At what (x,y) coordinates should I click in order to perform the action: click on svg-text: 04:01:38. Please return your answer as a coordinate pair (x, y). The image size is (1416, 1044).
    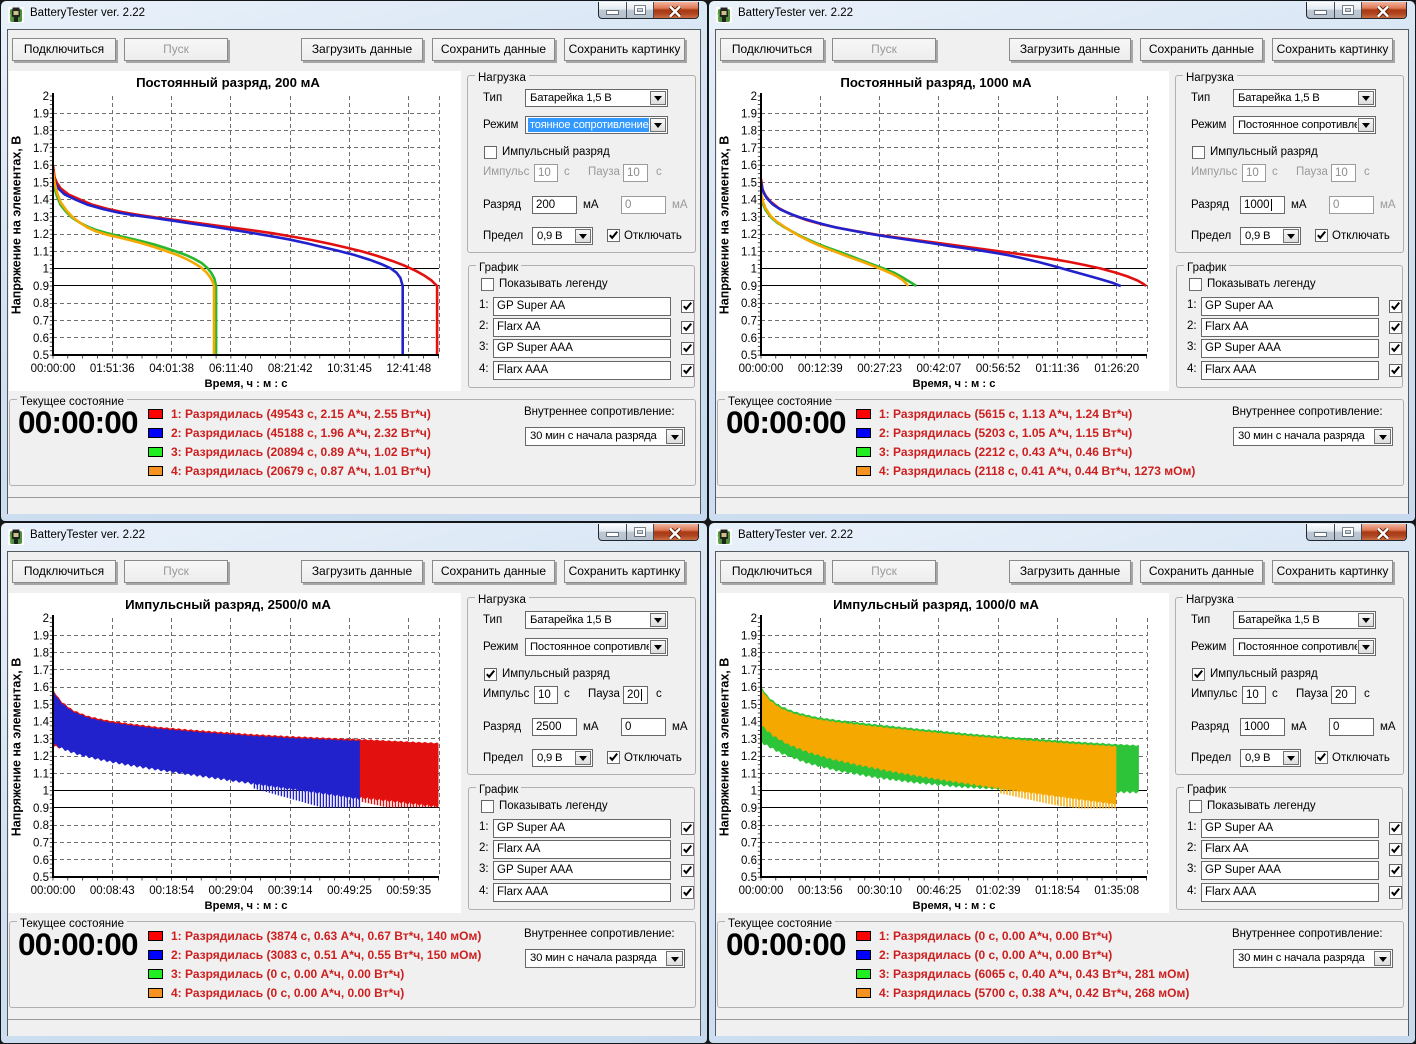
    Looking at the image, I should click on (171, 369).